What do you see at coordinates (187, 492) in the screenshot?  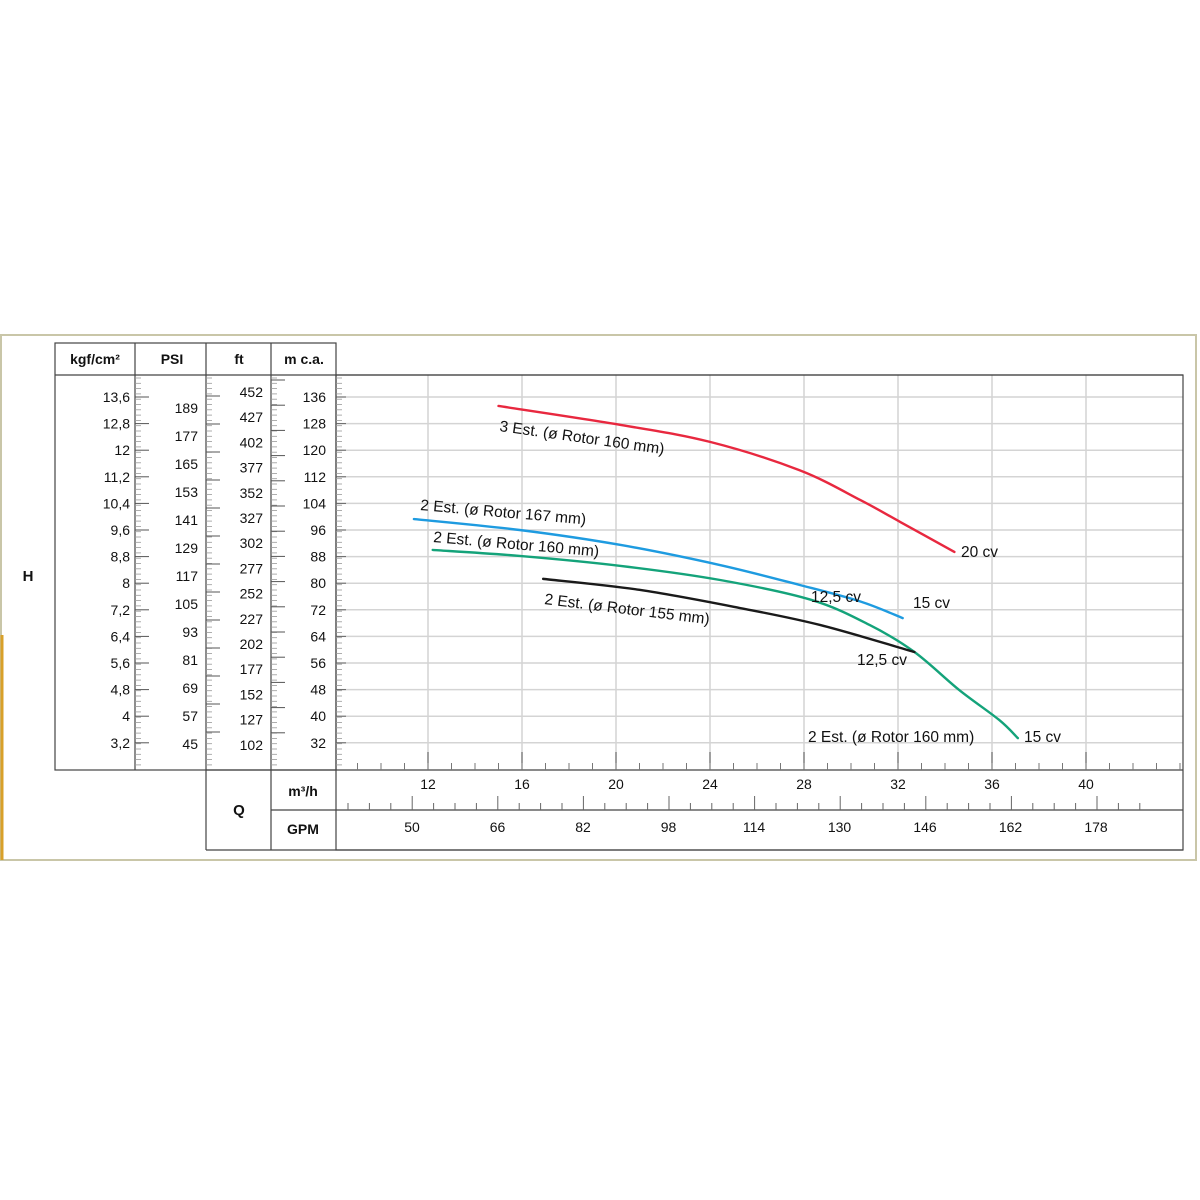 I see `tick-label-psi: 153` at bounding box center [187, 492].